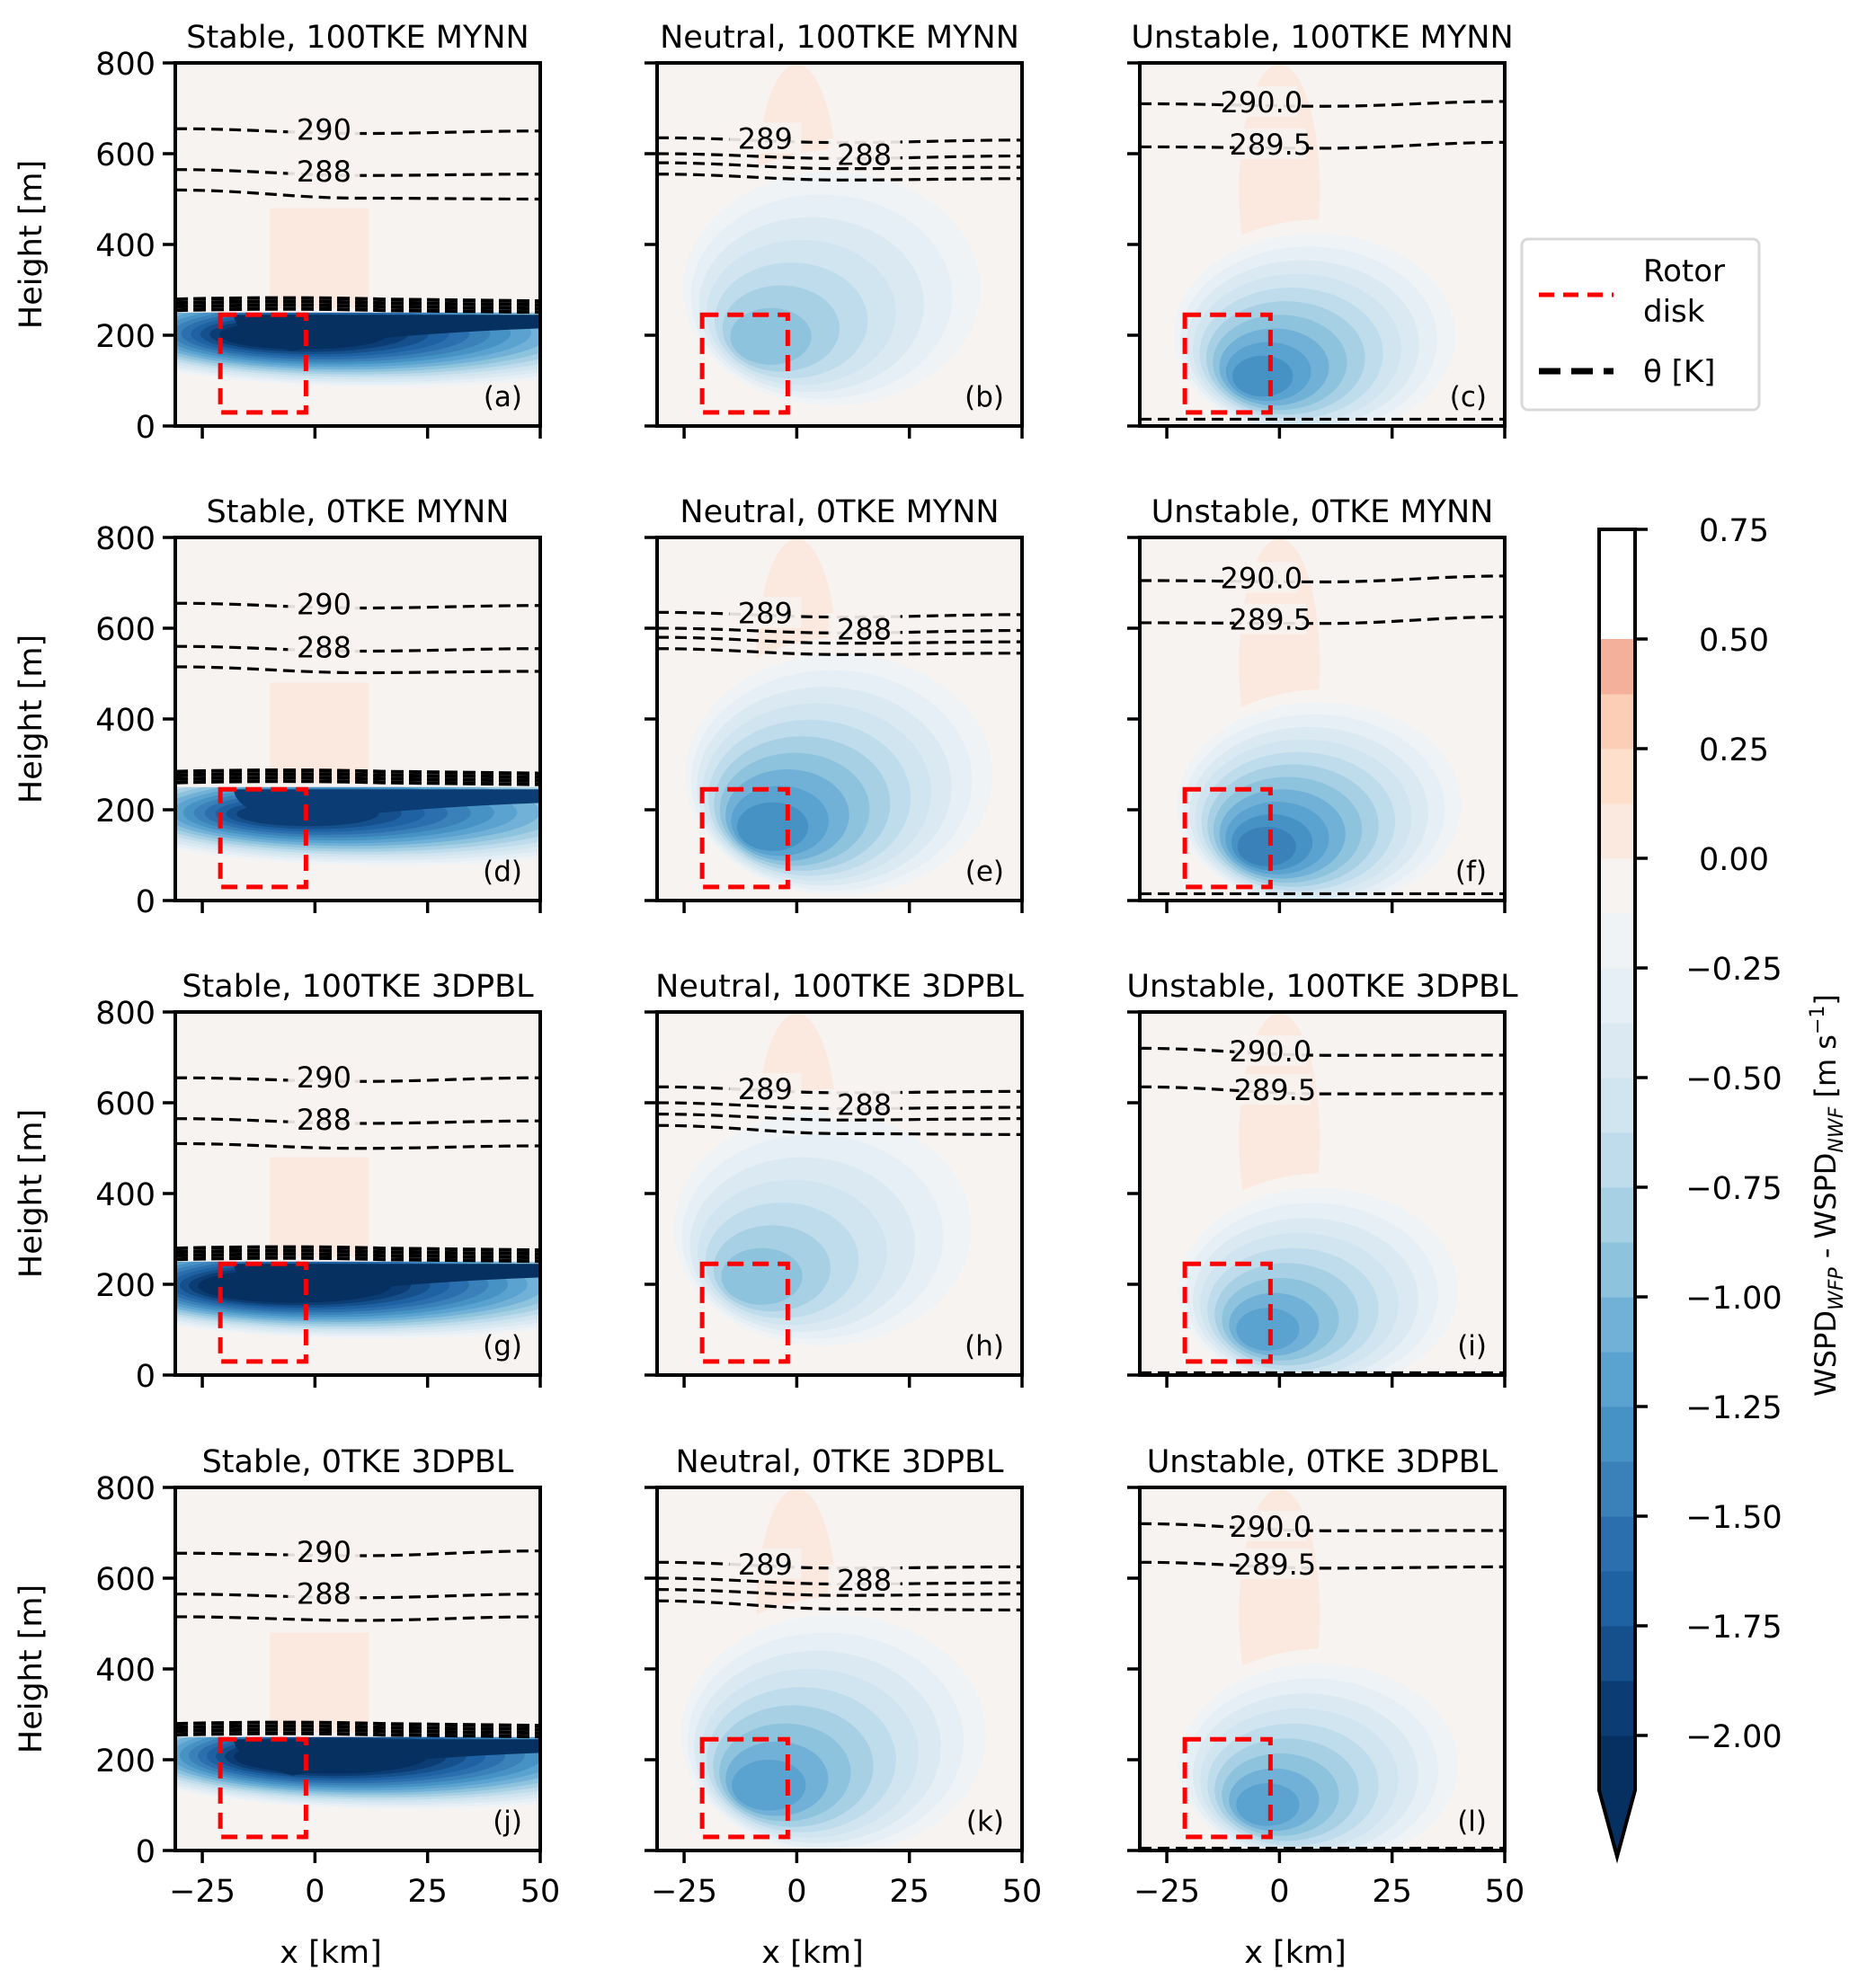 This screenshot has width=1858, height=1988. What do you see at coordinates (387, 808) in the screenshot?
I see `wake-jet-core` at bounding box center [387, 808].